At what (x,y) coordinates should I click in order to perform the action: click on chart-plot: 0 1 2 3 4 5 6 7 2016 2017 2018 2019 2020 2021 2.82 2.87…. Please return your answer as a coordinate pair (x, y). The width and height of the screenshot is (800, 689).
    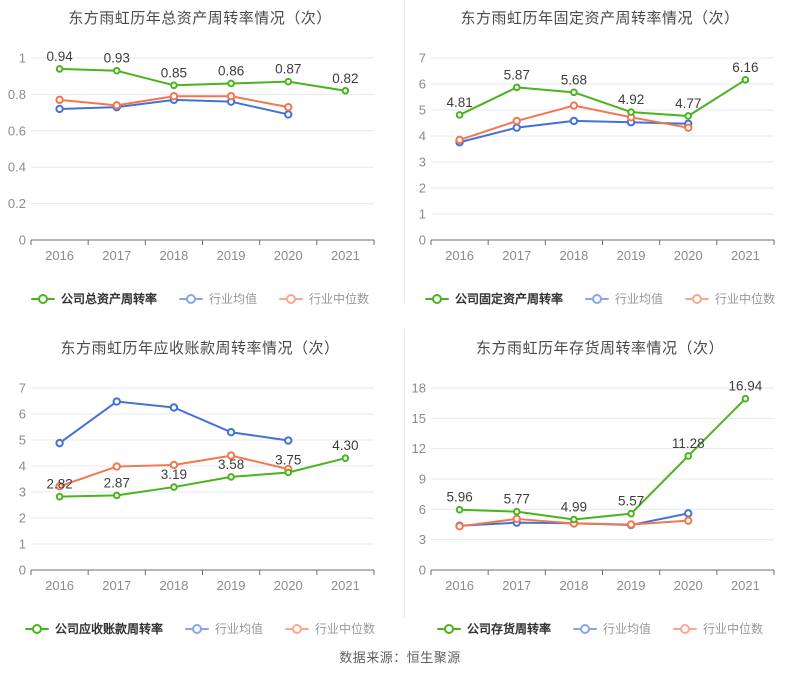
    Looking at the image, I should click on (197, 487).